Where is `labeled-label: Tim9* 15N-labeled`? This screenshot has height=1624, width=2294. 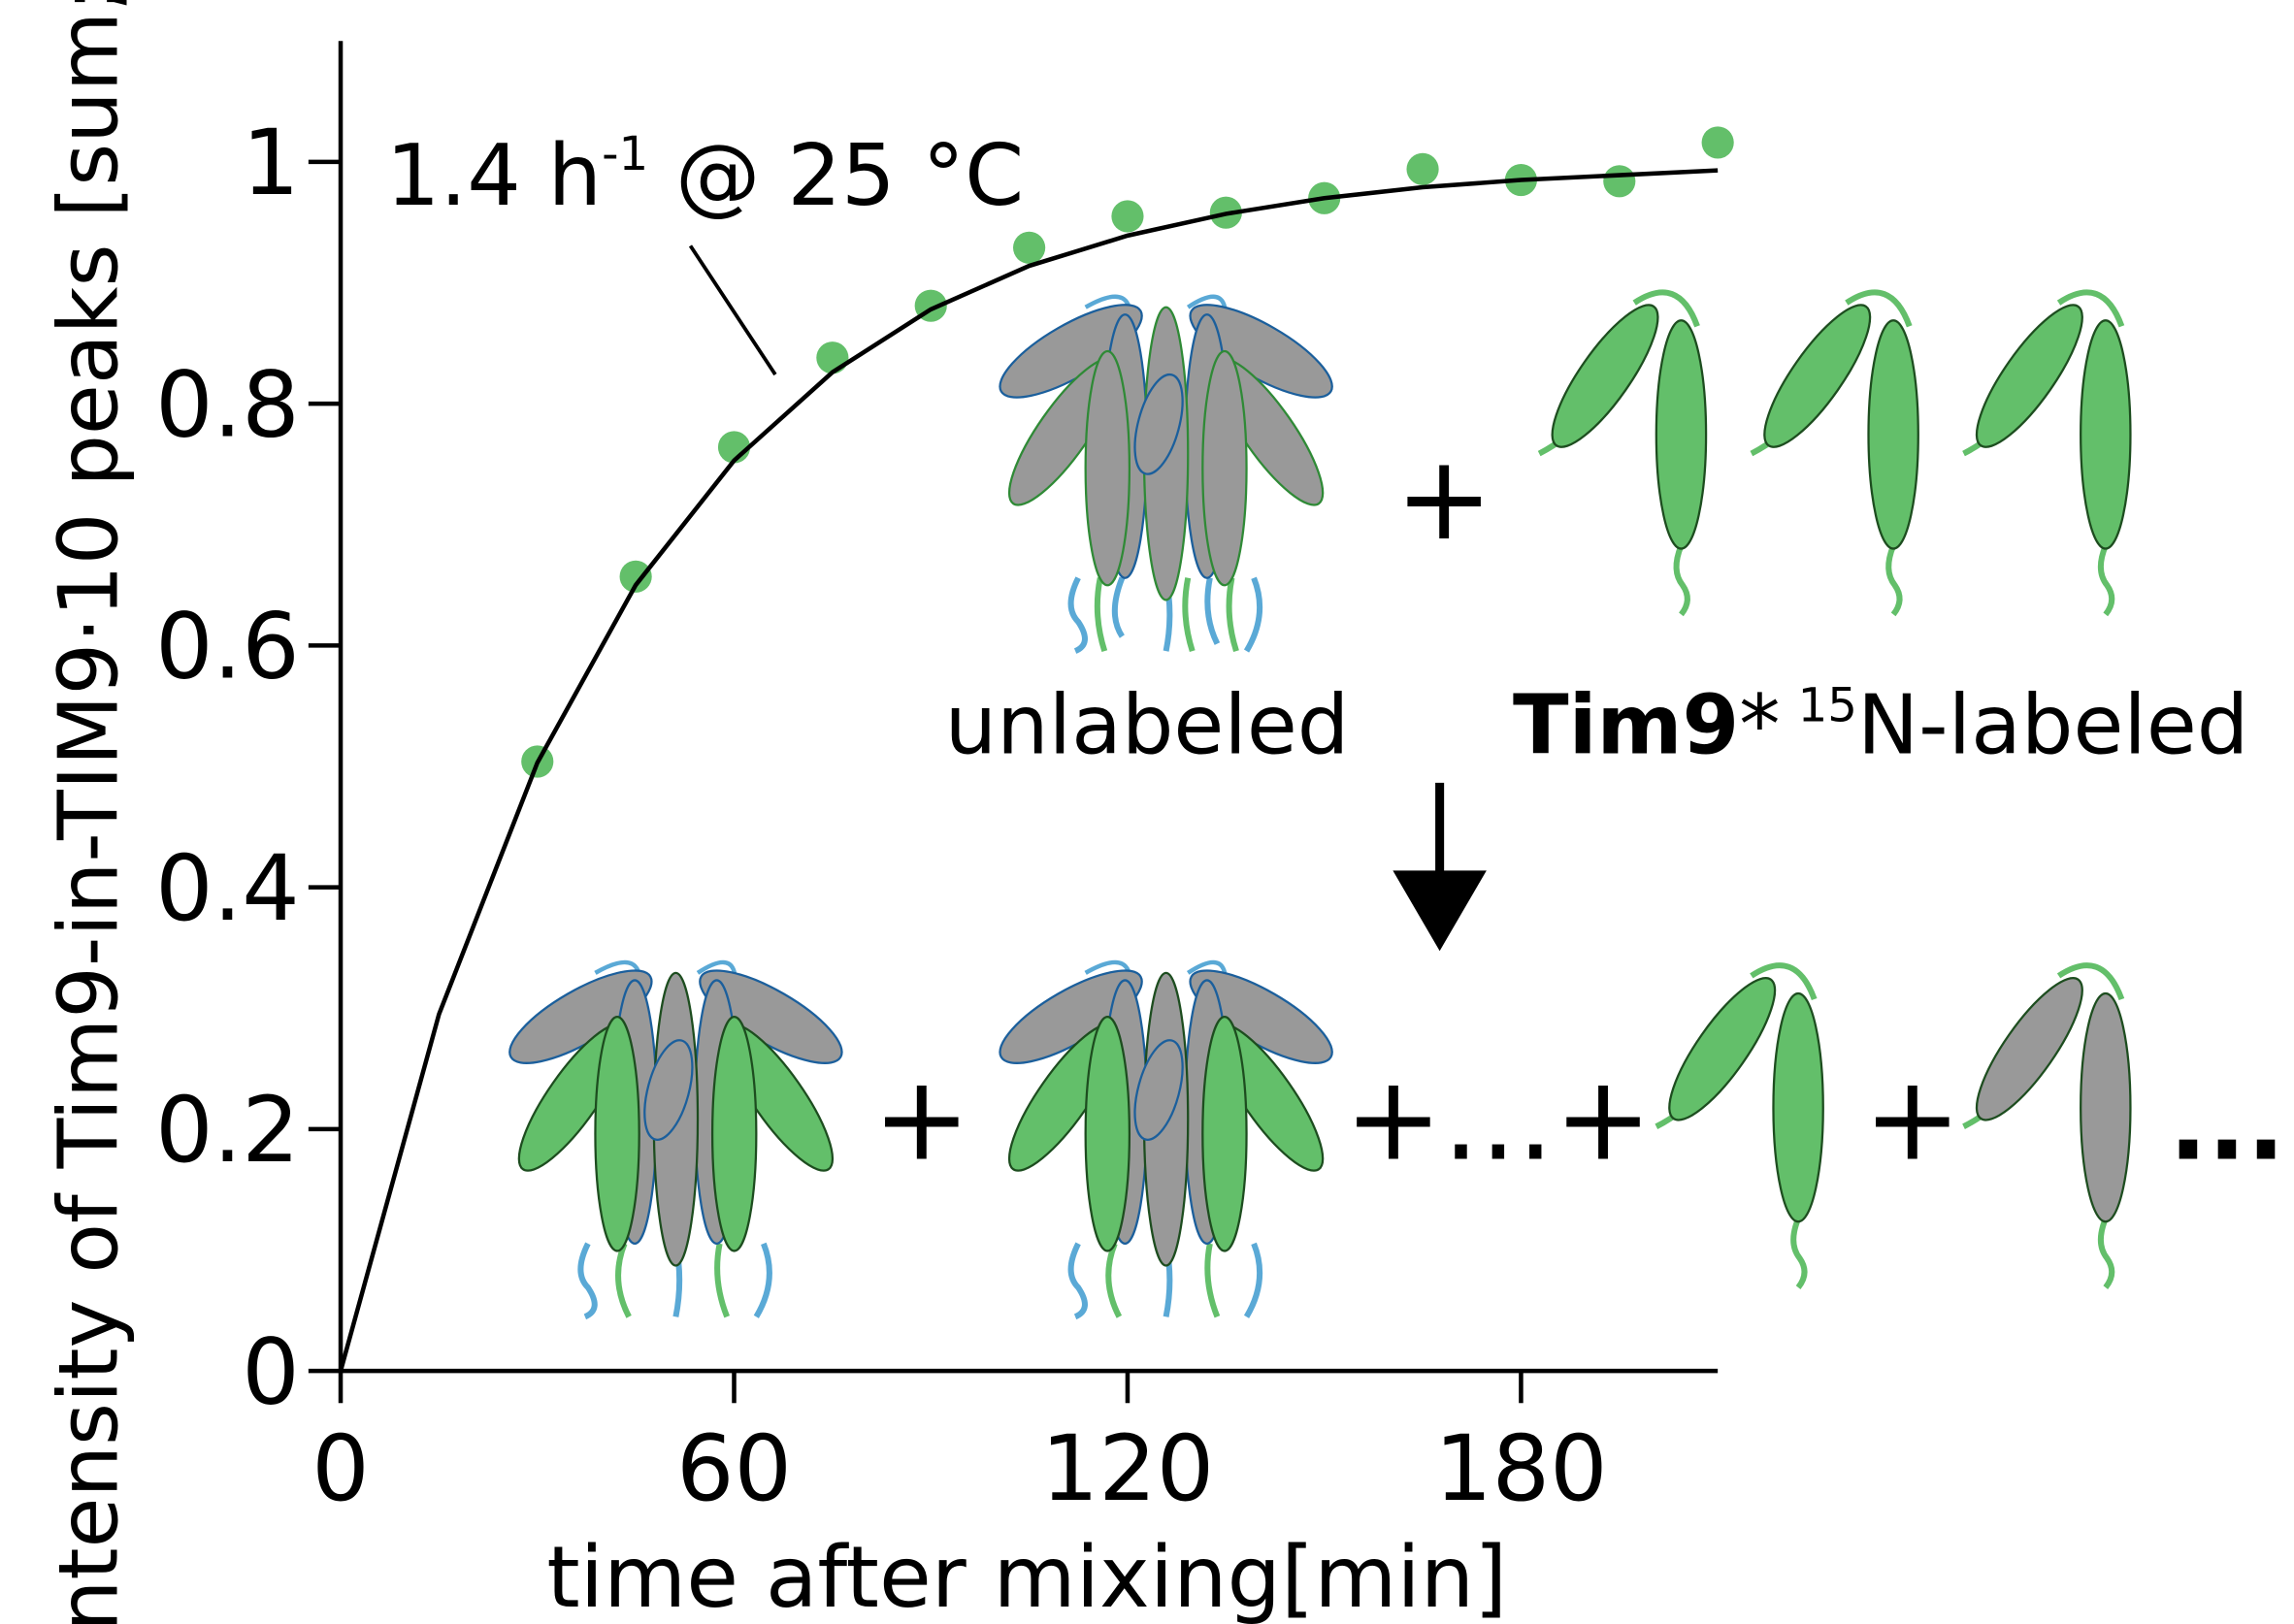 labeled-label: Tim9* 15N-labeled is located at coordinates (1881, 725).